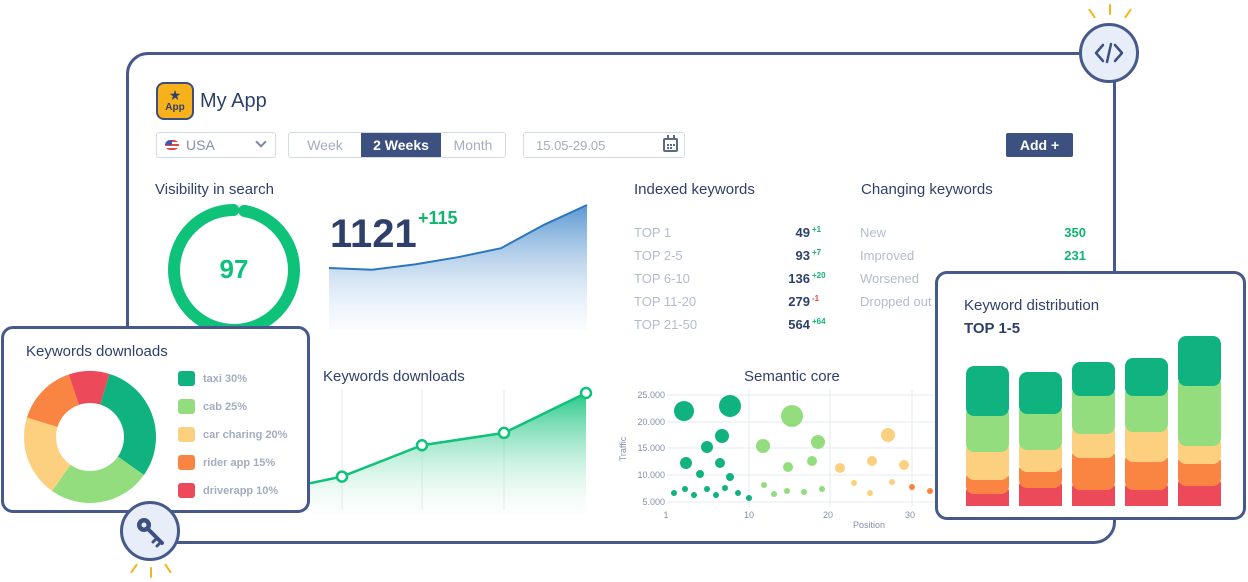 Image resolution: width=1248 pixels, height=582 pixels. Describe the element at coordinates (910, 515) in the screenshot. I see `x-tick: 30` at that location.